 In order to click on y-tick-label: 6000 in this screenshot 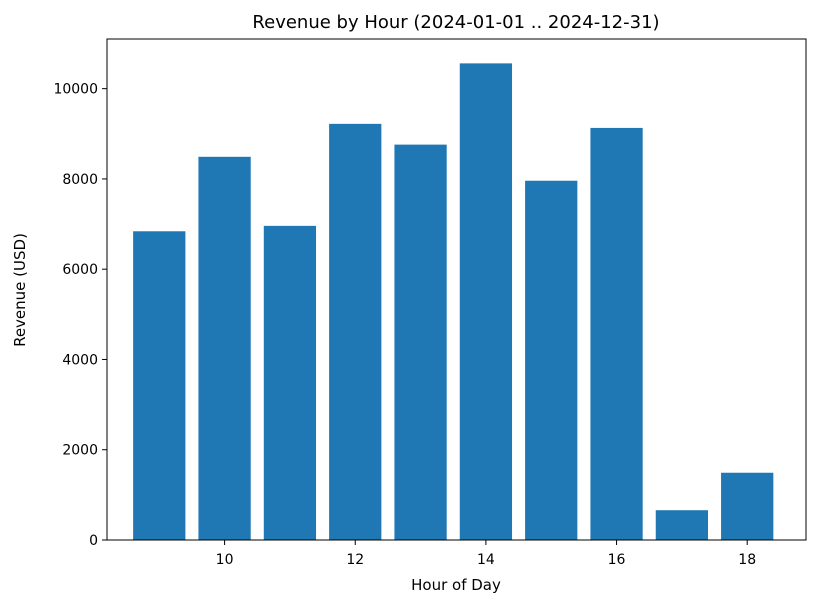, I will do `click(80, 270)`.